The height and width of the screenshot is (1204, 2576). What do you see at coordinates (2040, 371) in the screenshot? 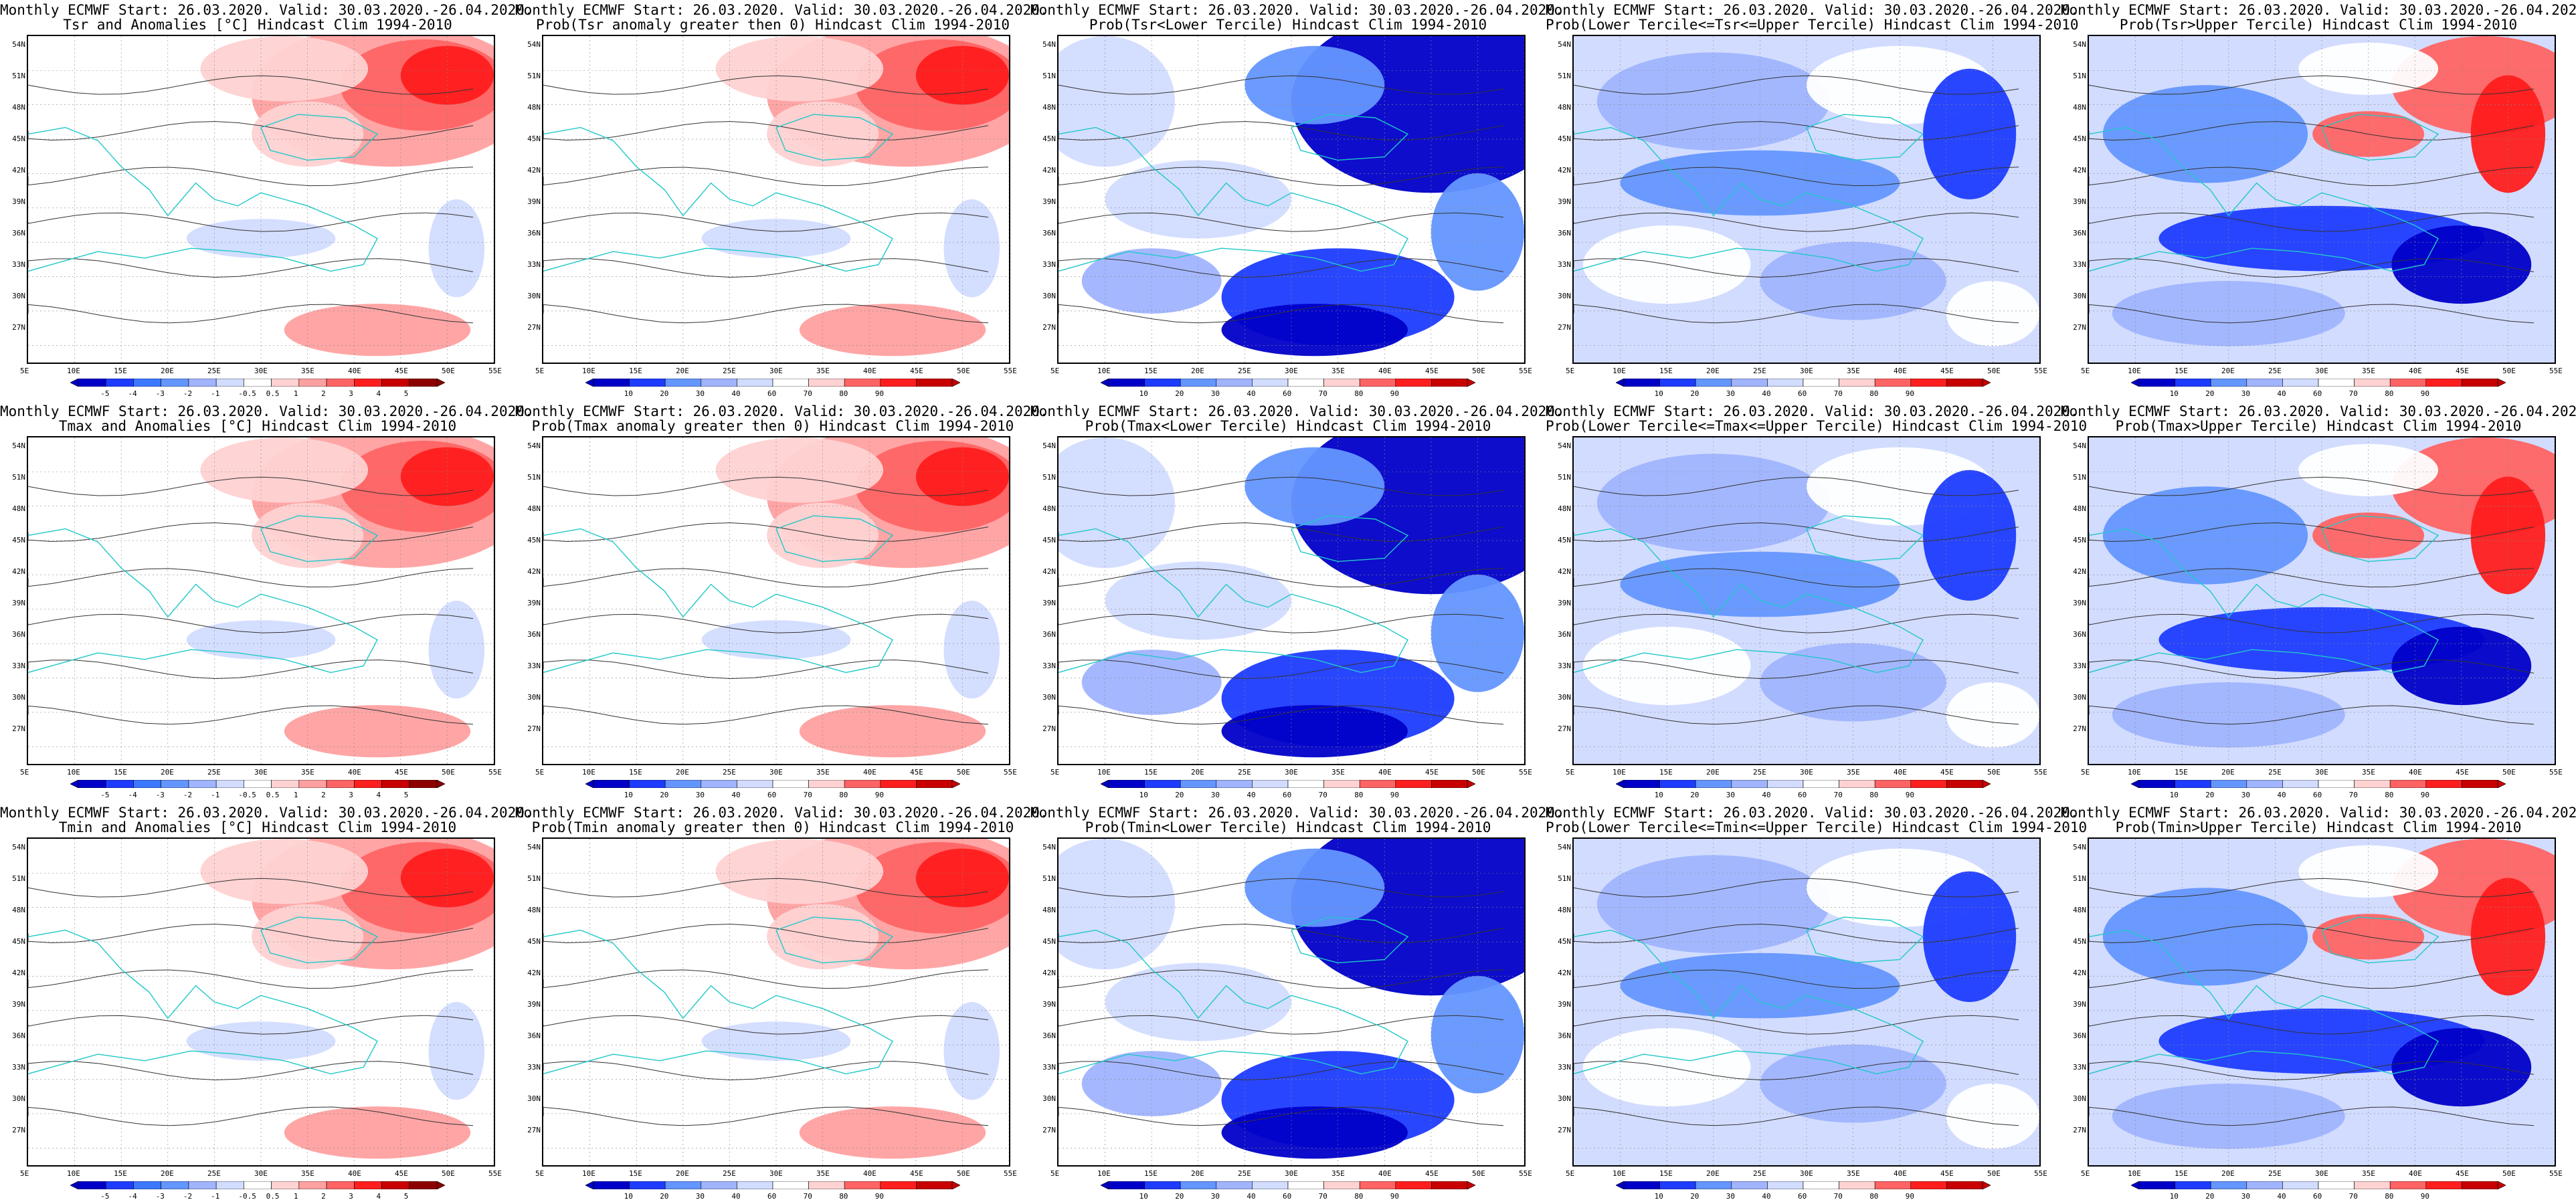
I see `longitude-label: 55E` at bounding box center [2040, 371].